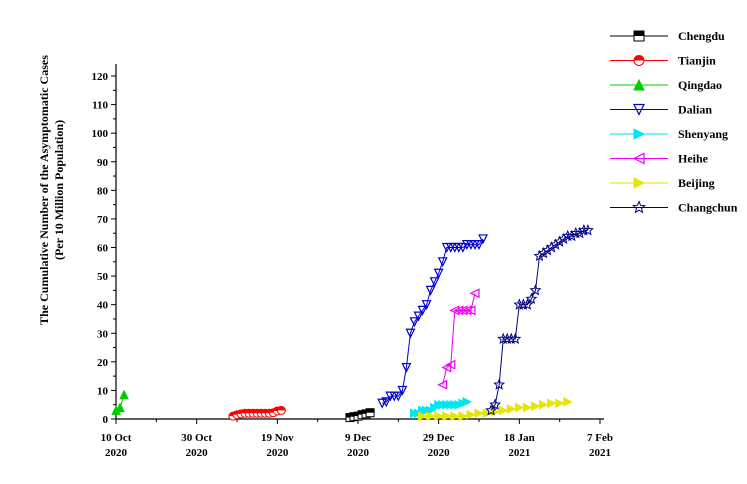 The height and width of the screenshot is (484, 747). I want to click on data-point-qingdao, so click(120, 407).